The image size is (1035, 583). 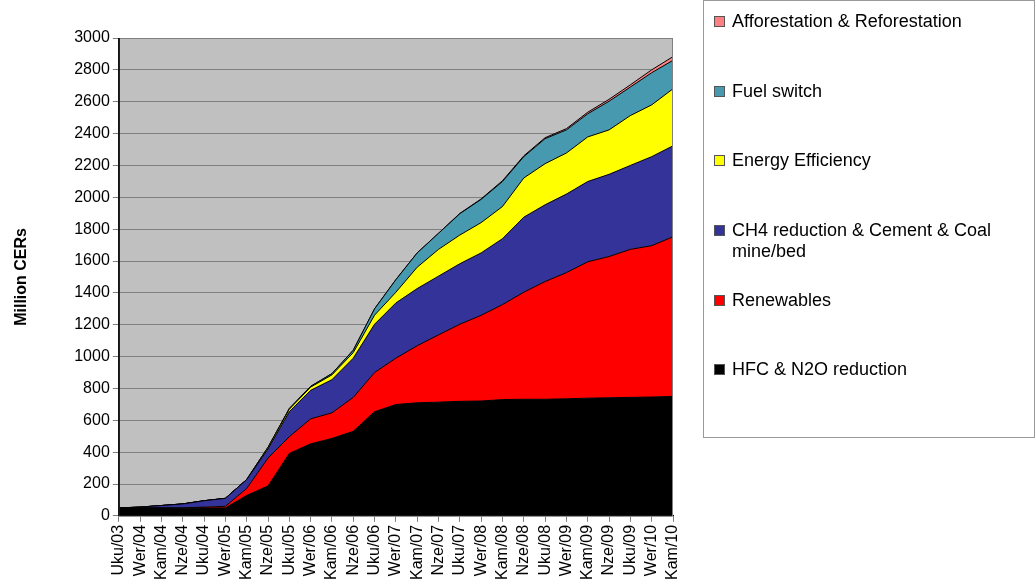 What do you see at coordinates (92, 132) in the screenshot?
I see `y-tick-label: 2400` at bounding box center [92, 132].